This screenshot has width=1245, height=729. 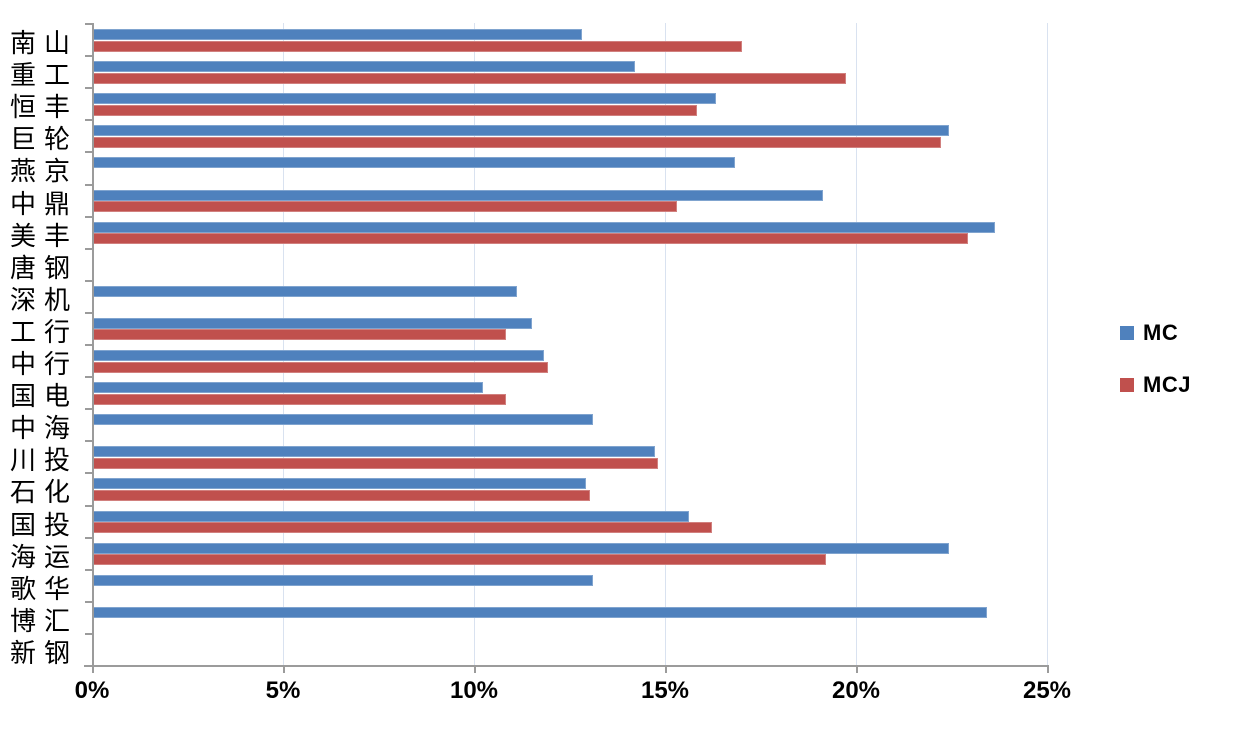 I want to click on y-axis, so click(x=93, y=344).